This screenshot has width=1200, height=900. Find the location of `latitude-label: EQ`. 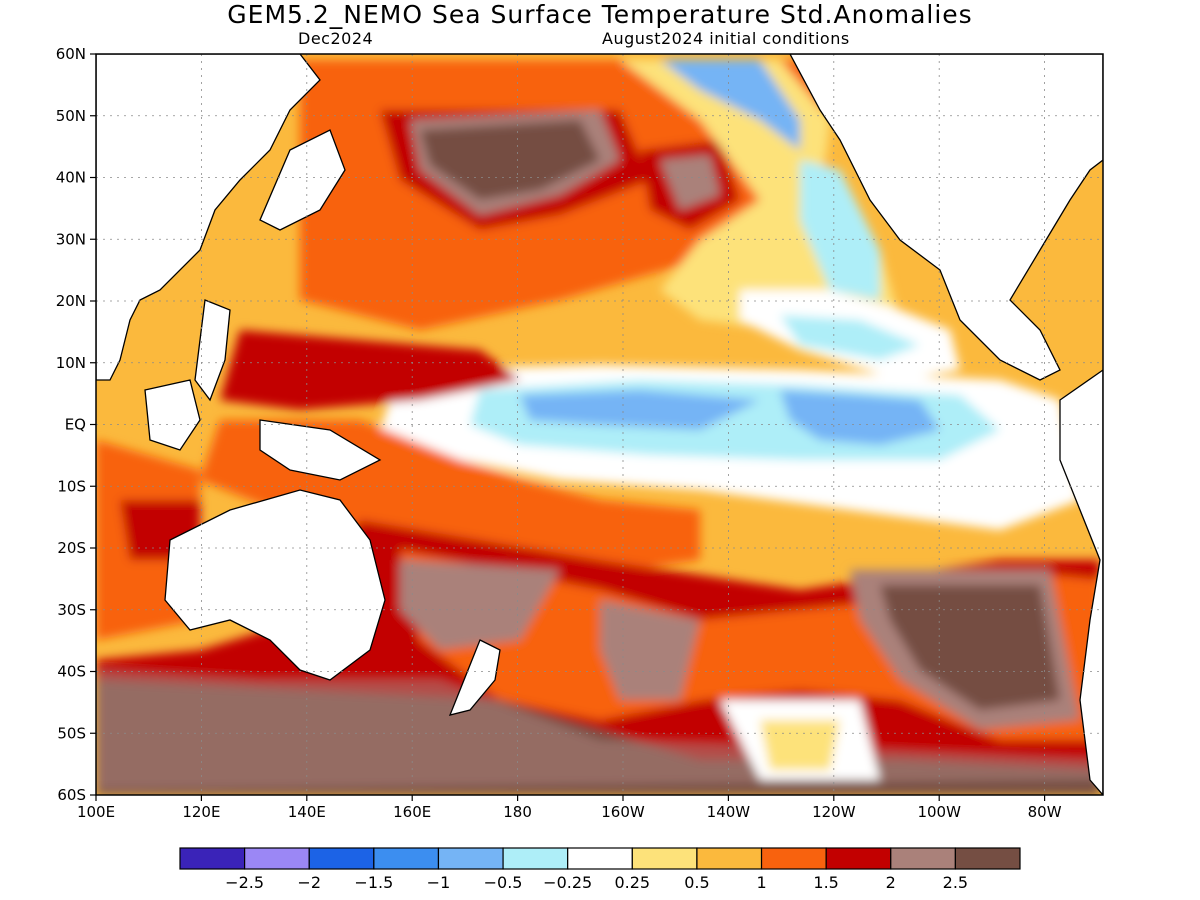

latitude-label: EQ is located at coordinates (75, 425).